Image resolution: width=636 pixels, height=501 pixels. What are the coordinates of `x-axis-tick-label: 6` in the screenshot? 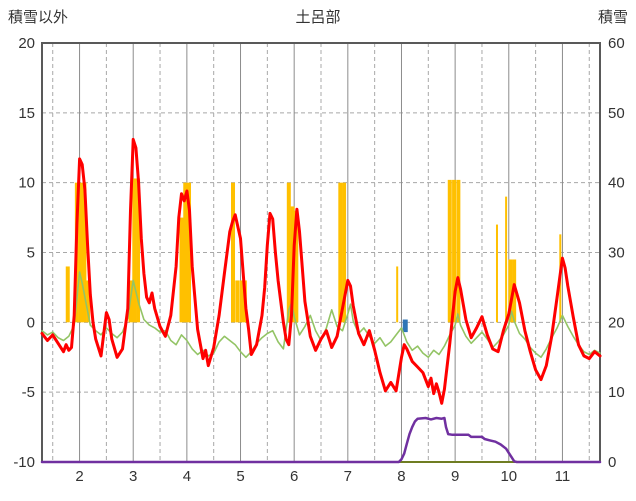 It's located at (294, 476).